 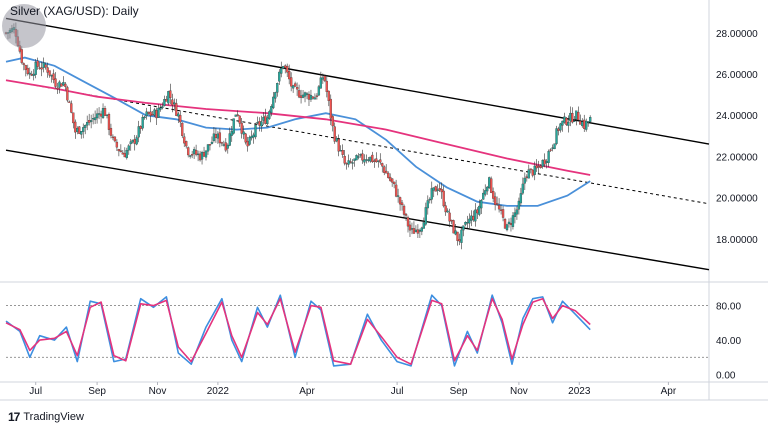 What do you see at coordinates (728, 307) in the screenshot?
I see `stoch-tick-label: 80.00` at bounding box center [728, 307].